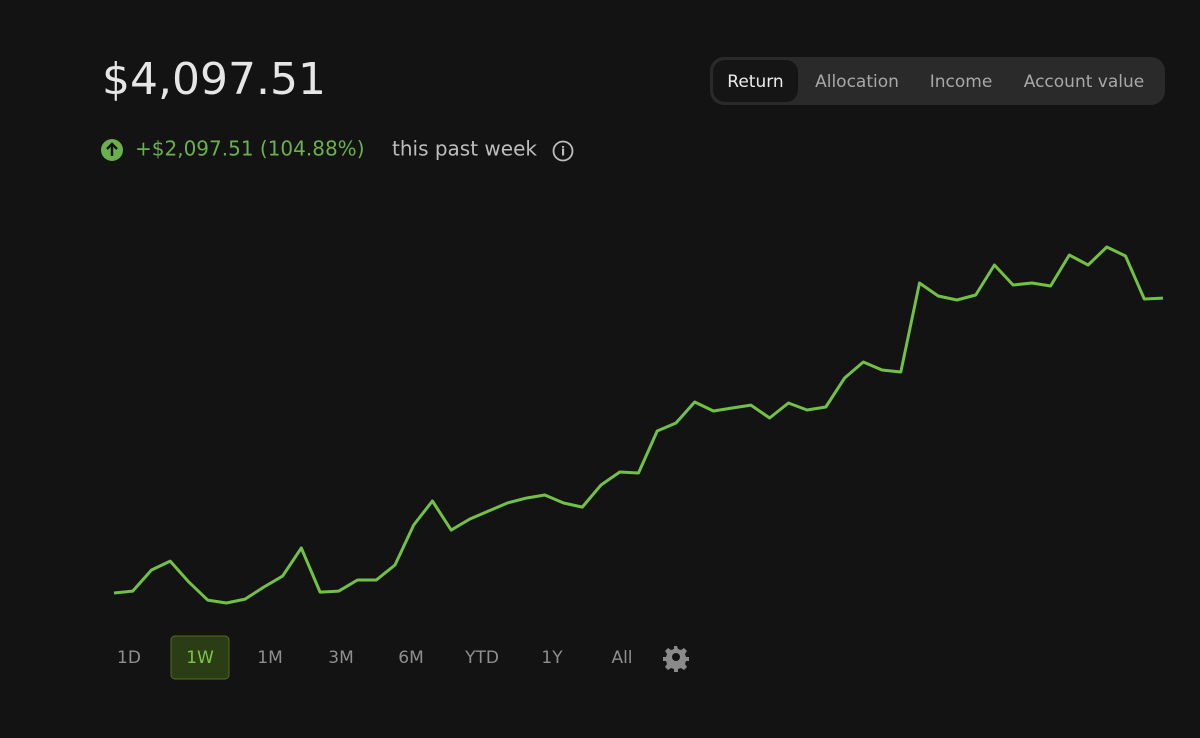  Describe the element at coordinates (340, 658) in the screenshot. I see `range-button: 3M` at that location.